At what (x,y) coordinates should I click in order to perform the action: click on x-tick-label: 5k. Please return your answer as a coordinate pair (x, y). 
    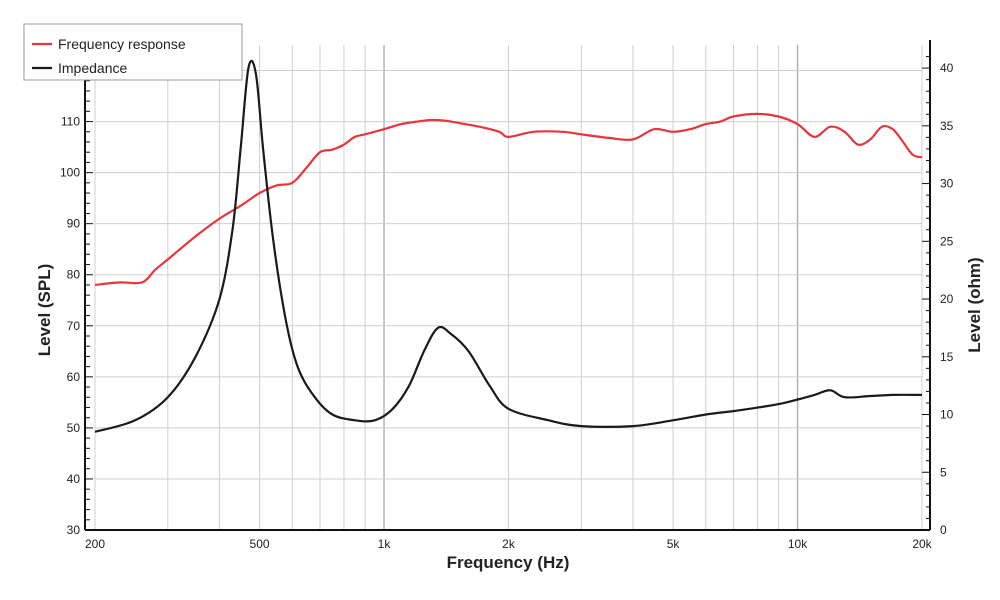
    Looking at the image, I should click on (674, 544).